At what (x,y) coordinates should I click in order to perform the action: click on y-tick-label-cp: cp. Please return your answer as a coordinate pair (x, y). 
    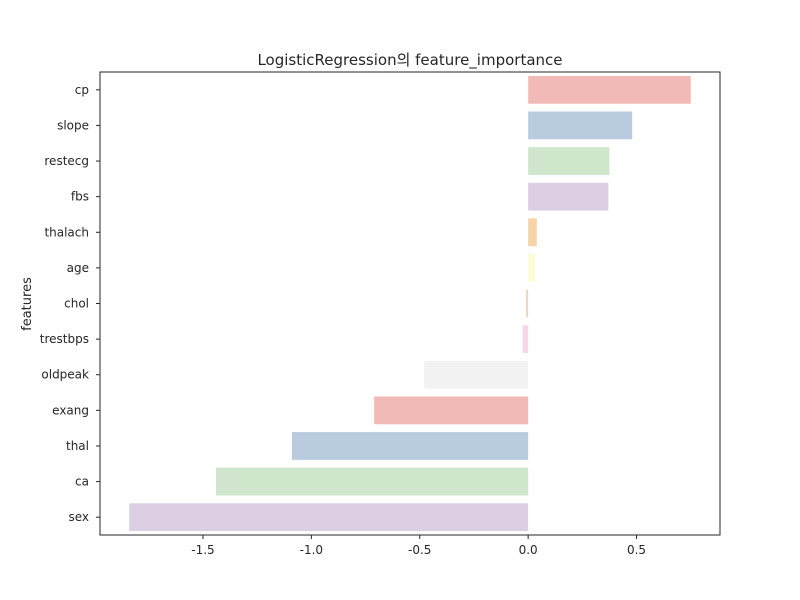
    Looking at the image, I should click on (82, 90).